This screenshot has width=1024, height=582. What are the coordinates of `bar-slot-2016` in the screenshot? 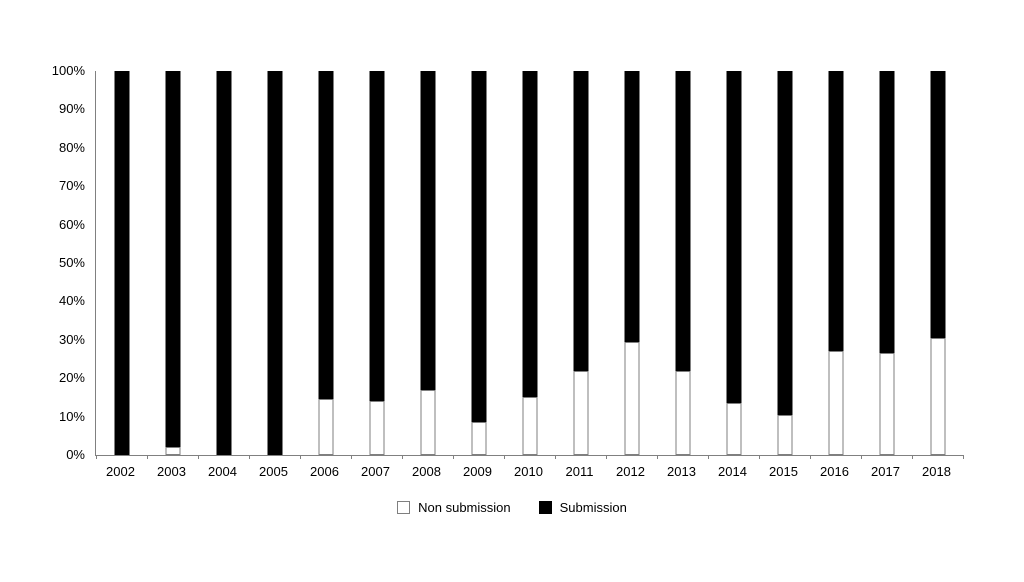 It's located at (835, 263).